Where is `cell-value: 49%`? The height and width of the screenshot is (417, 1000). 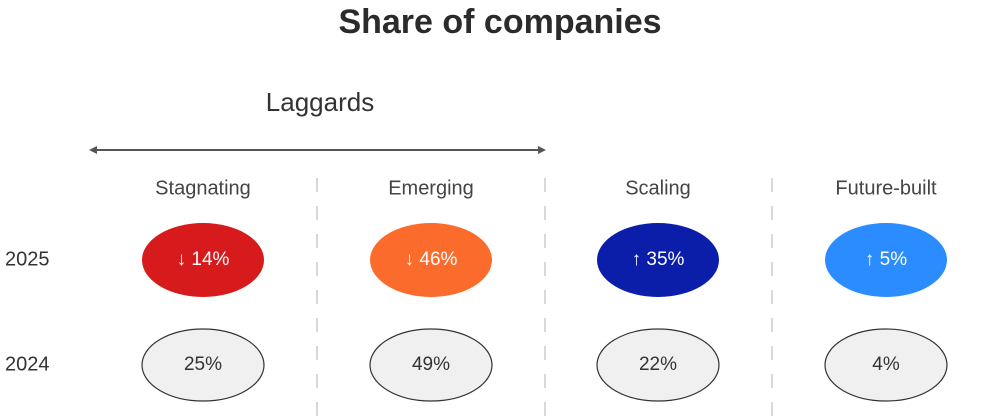 cell-value: 49% is located at coordinates (431, 364).